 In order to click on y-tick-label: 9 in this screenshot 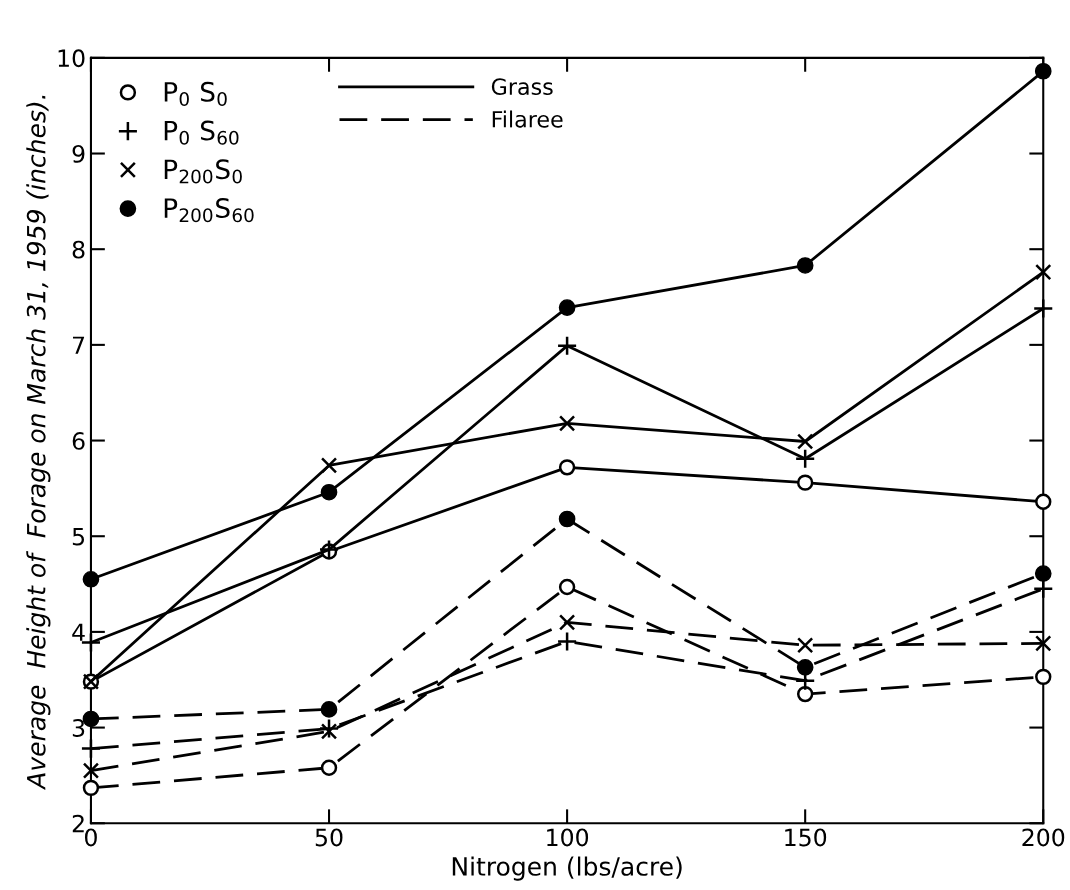, I will do `click(78, 153)`.